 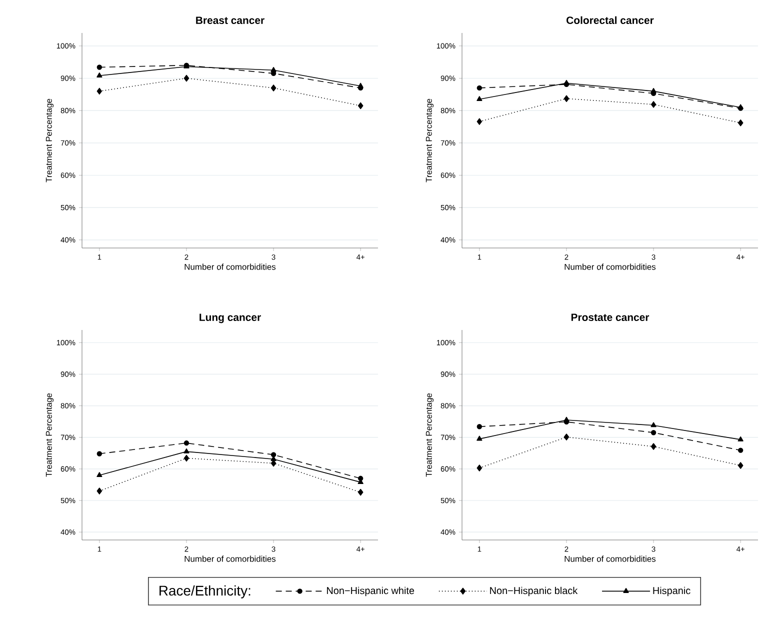 What do you see at coordinates (230, 319) in the screenshot?
I see `chart-title: Lung cancer` at bounding box center [230, 319].